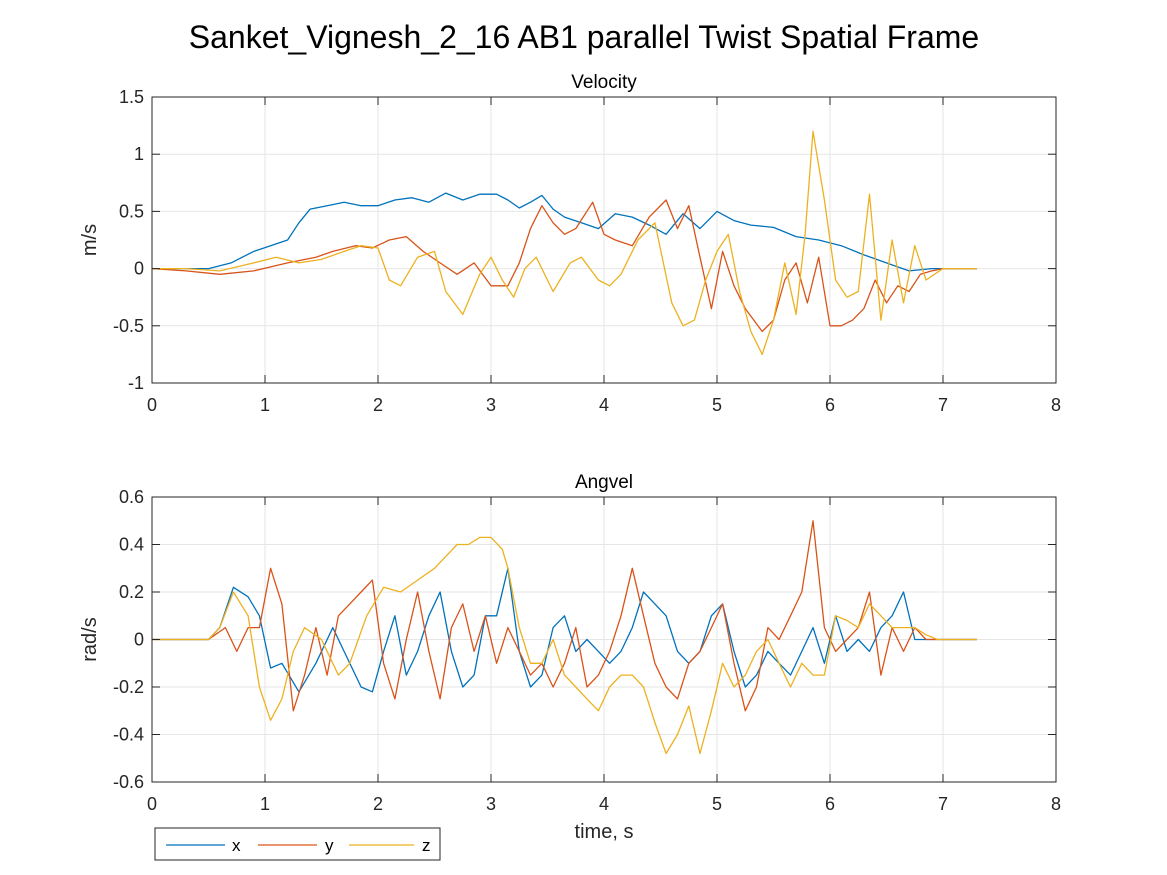 This screenshot has height=875, width=1167. Describe the element at coordinates (1056, 804) in the screenshot. I see `angvel-xtick-label: 8` at that location.